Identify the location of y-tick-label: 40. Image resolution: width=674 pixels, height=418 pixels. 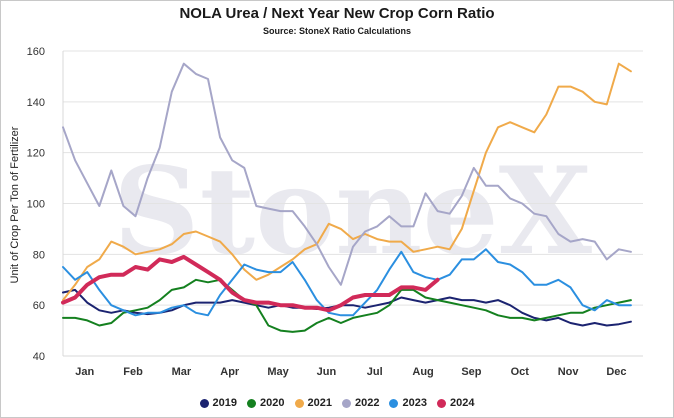
(39, 357).